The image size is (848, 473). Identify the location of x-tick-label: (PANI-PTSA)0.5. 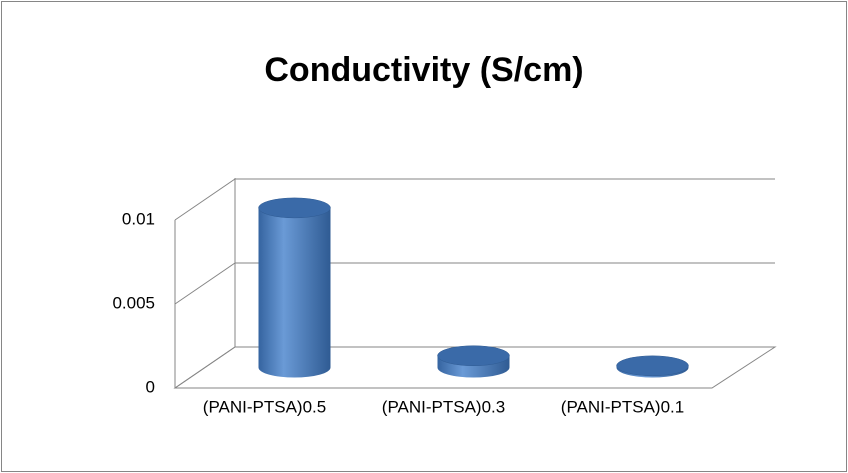
(264, 406).